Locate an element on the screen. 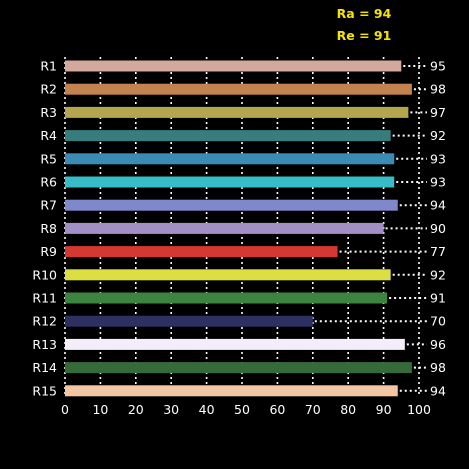  bar-r6 is located at coordinates (230, 182).